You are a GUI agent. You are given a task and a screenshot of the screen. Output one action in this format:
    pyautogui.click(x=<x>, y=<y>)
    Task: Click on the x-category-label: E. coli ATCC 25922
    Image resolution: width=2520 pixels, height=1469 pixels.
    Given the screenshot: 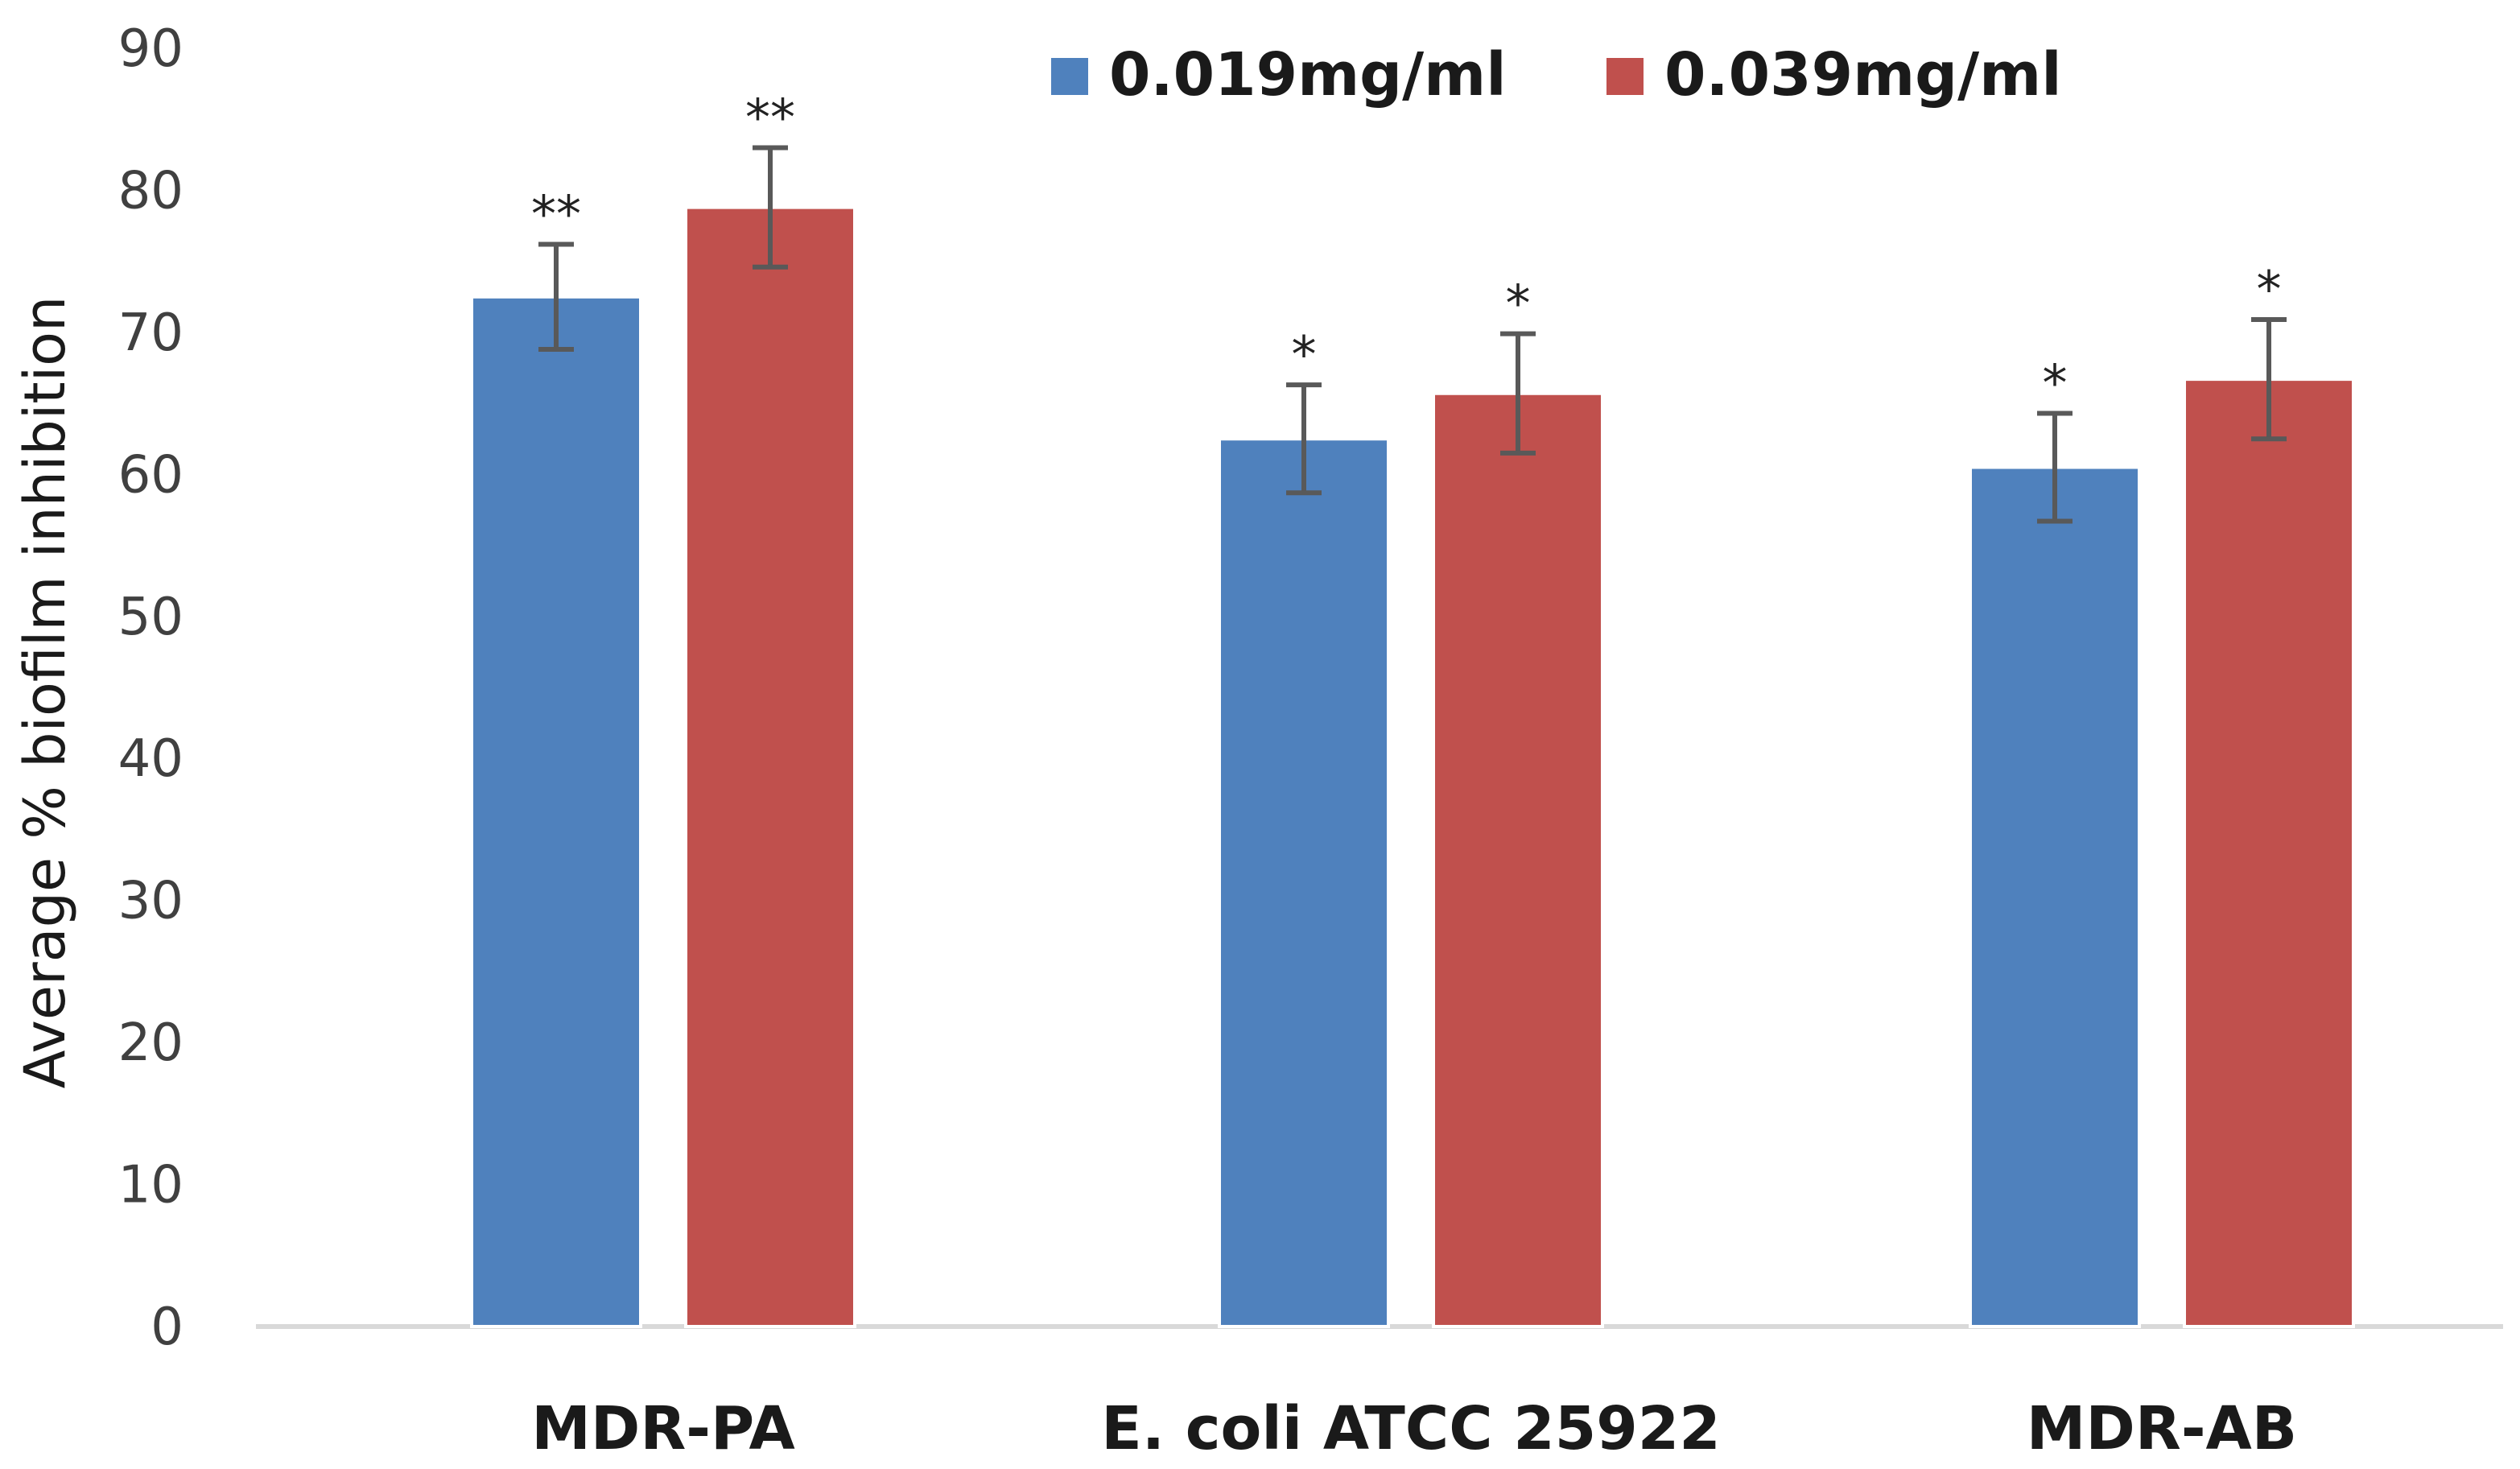 What is the action you would take?
    pyautogui.click(x=1410, y=1428)
    